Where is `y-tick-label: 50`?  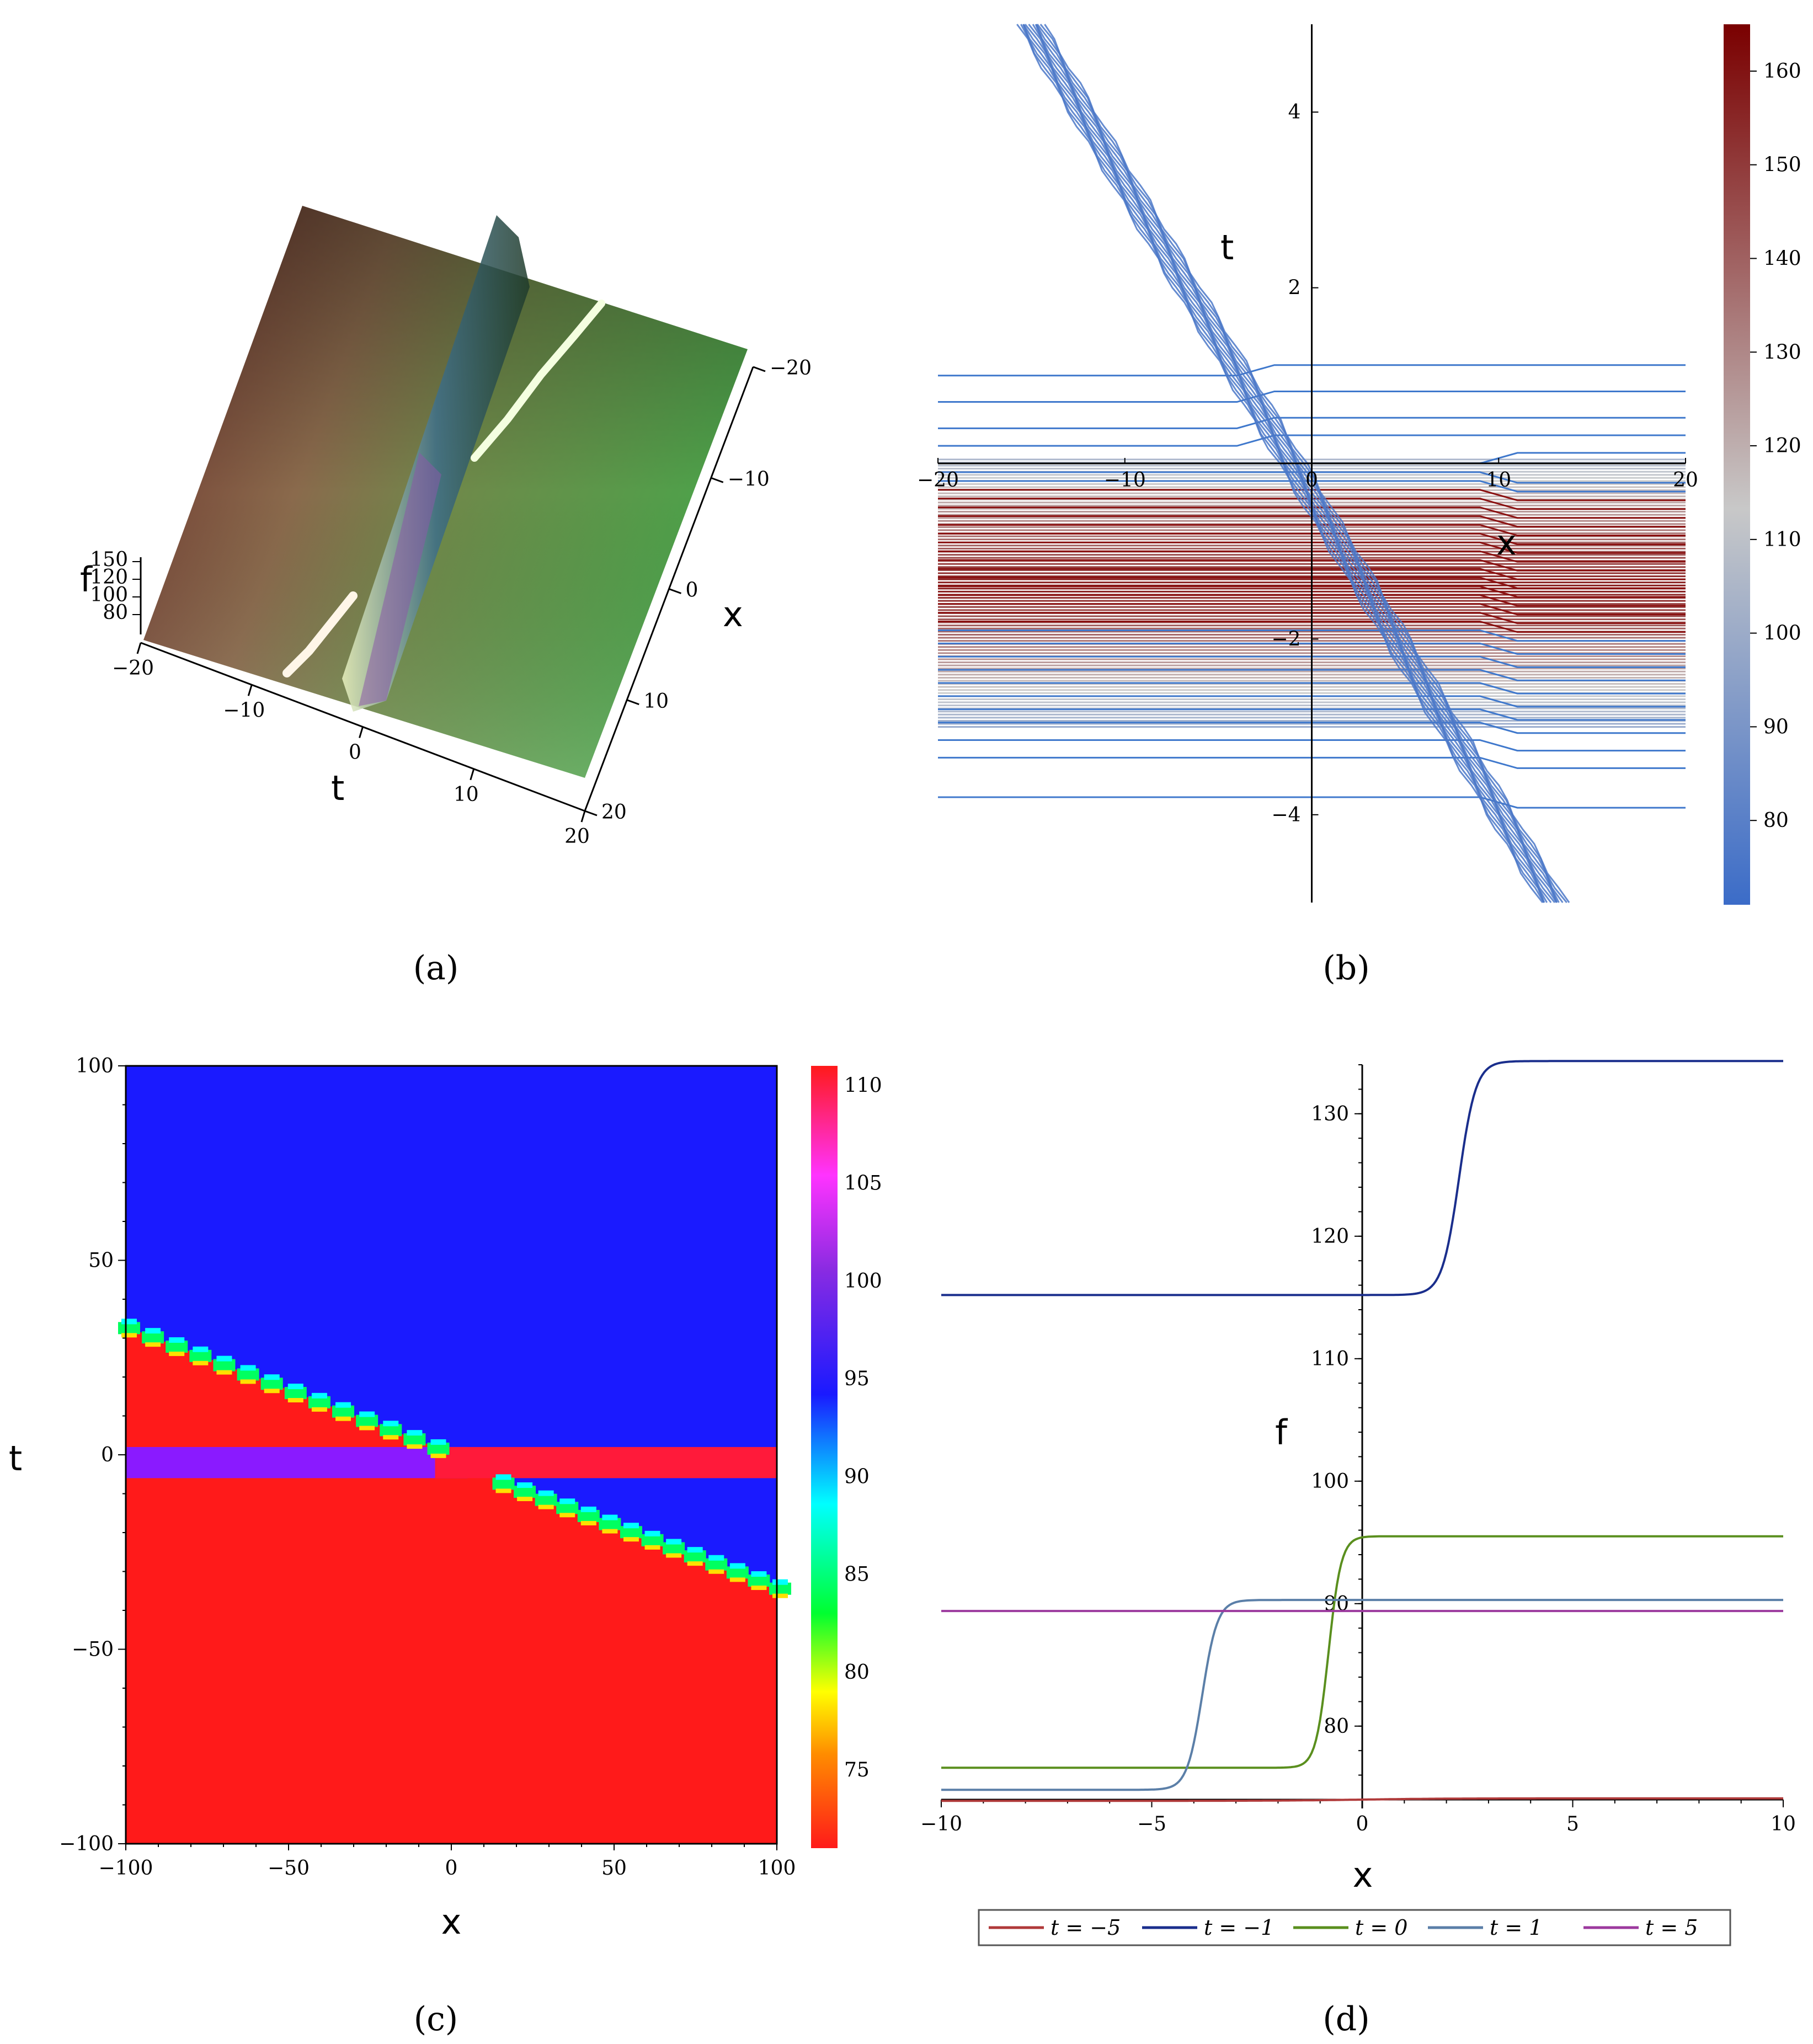 y-tick-label: 50 is located at coordinates (101, 1261).